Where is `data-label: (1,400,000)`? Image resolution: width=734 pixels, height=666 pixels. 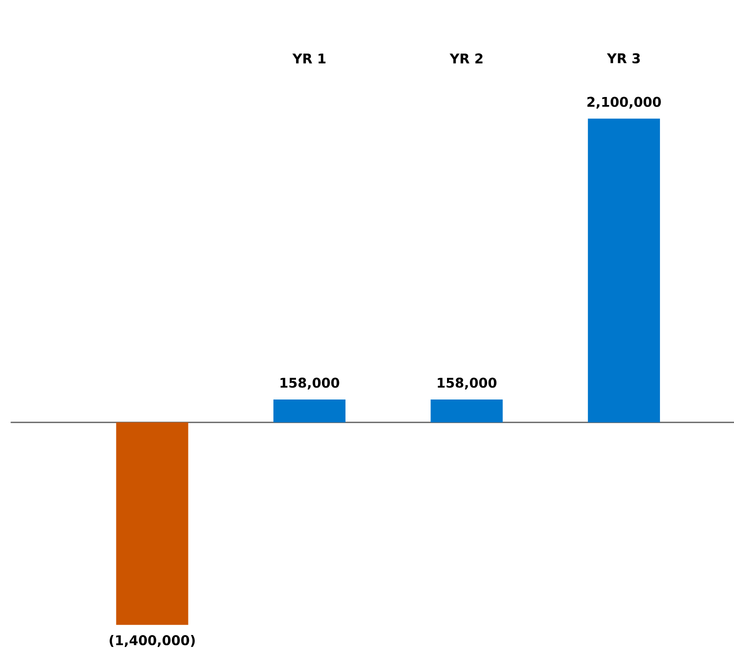 data-label: (1,400,000) is located at coordinates (152, 641).